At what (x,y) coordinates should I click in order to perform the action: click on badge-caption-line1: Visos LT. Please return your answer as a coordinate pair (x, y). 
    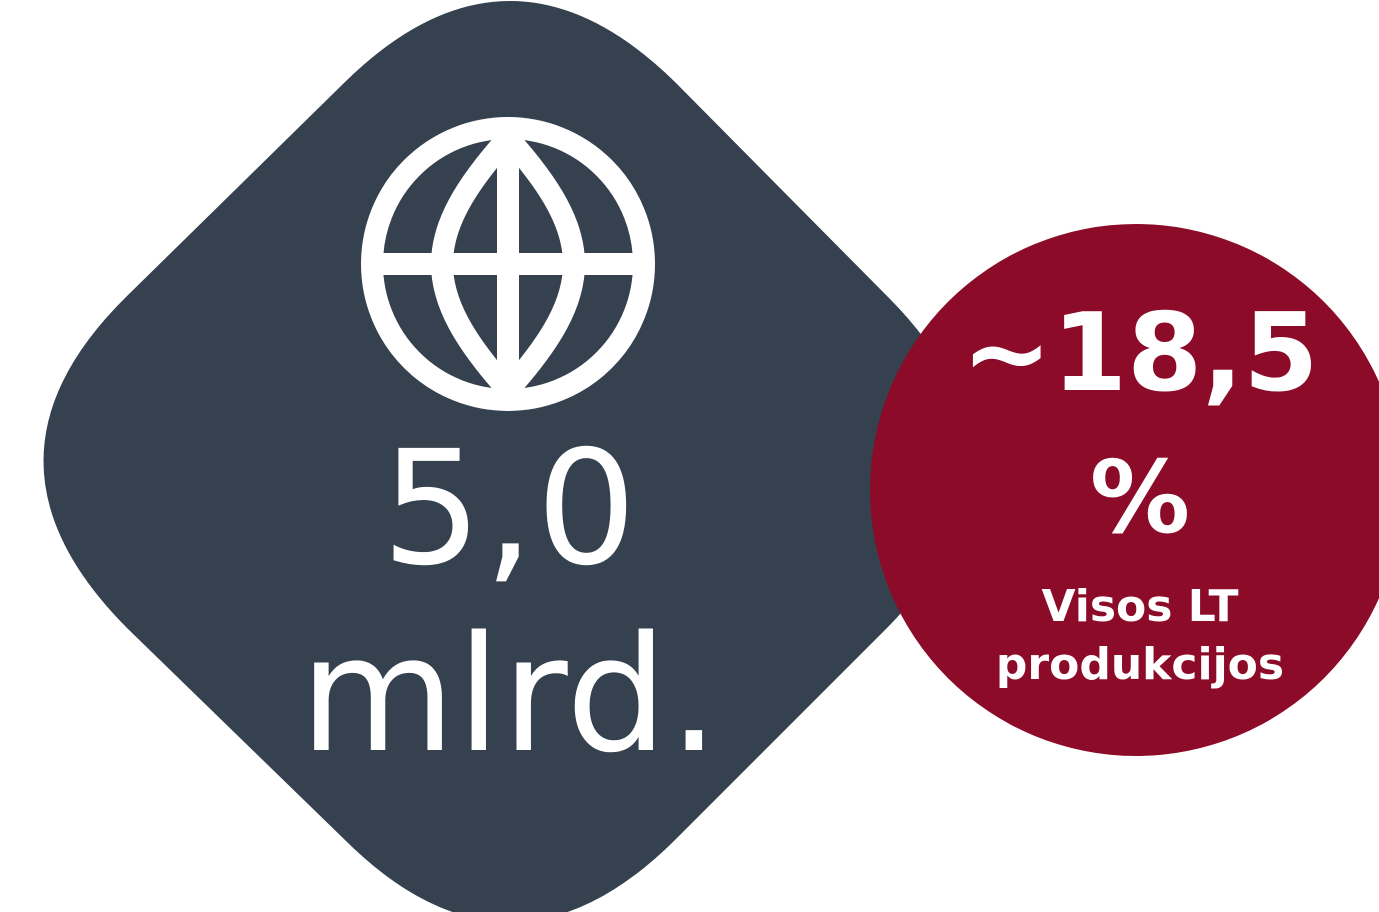
    Looking at the image, I should click on (1140, 606).